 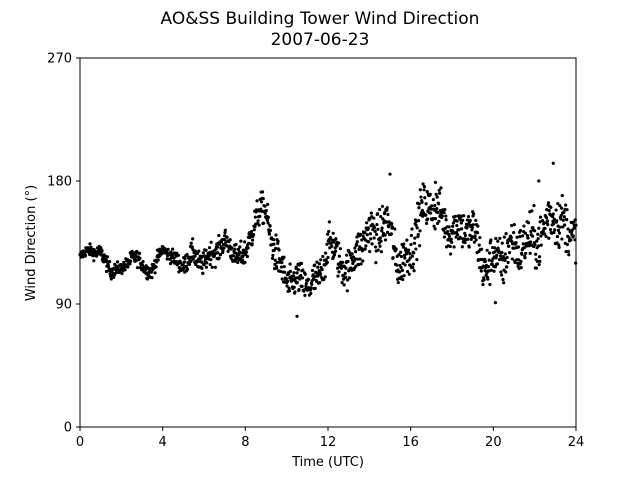 What do you see at coordinates (163, 442) in the screenshot?
I see `x-tick-label: 4` at bounding box center [163, 442].